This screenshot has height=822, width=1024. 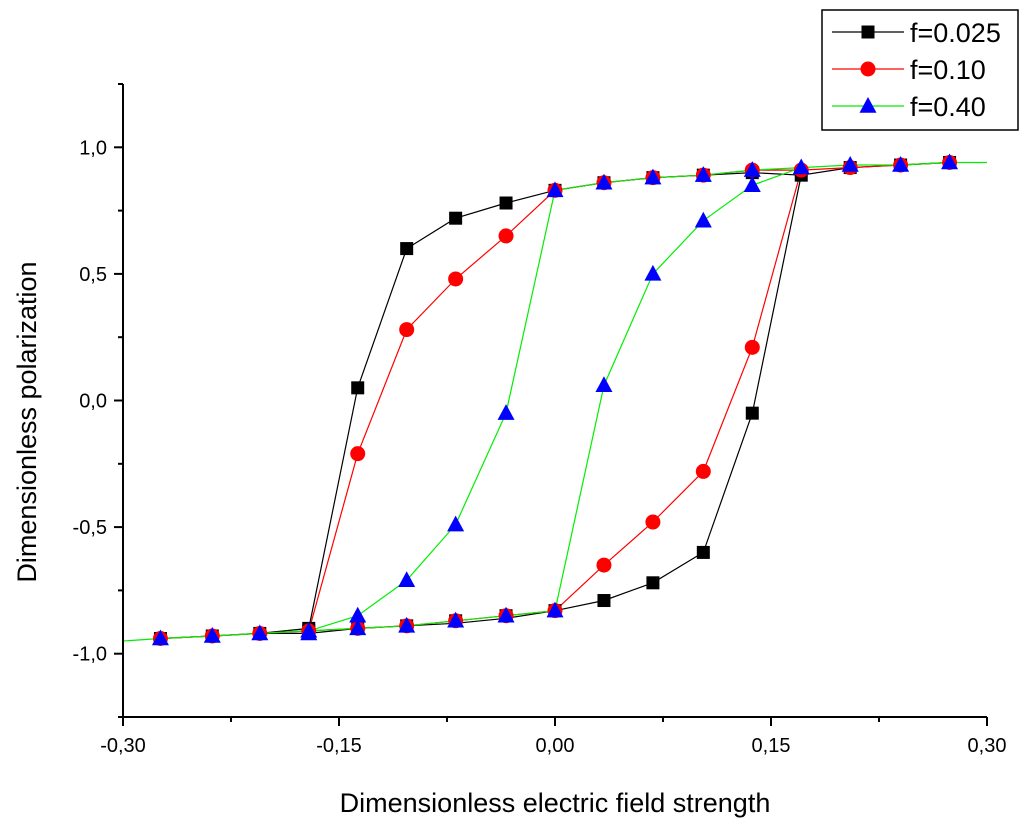 What do you see at coordinates (955, 33) in the screenshot?
I see `legend-label: f=0.025` at bounding box center [955, 33].